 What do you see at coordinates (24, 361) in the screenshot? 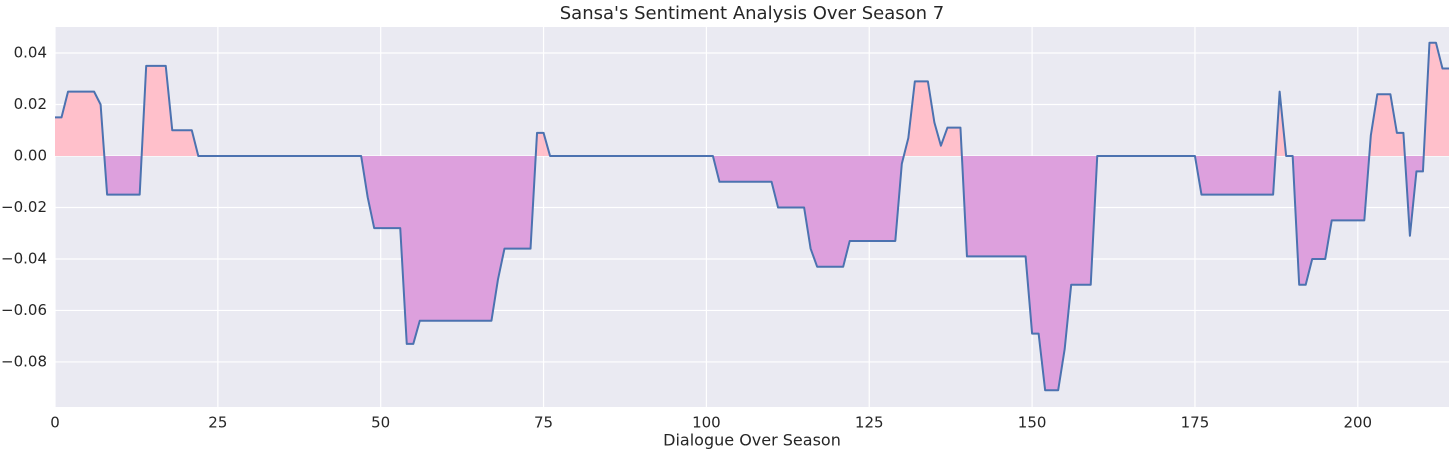
I see `y-tick-label: −0.08` at bounding box center [24, 361].